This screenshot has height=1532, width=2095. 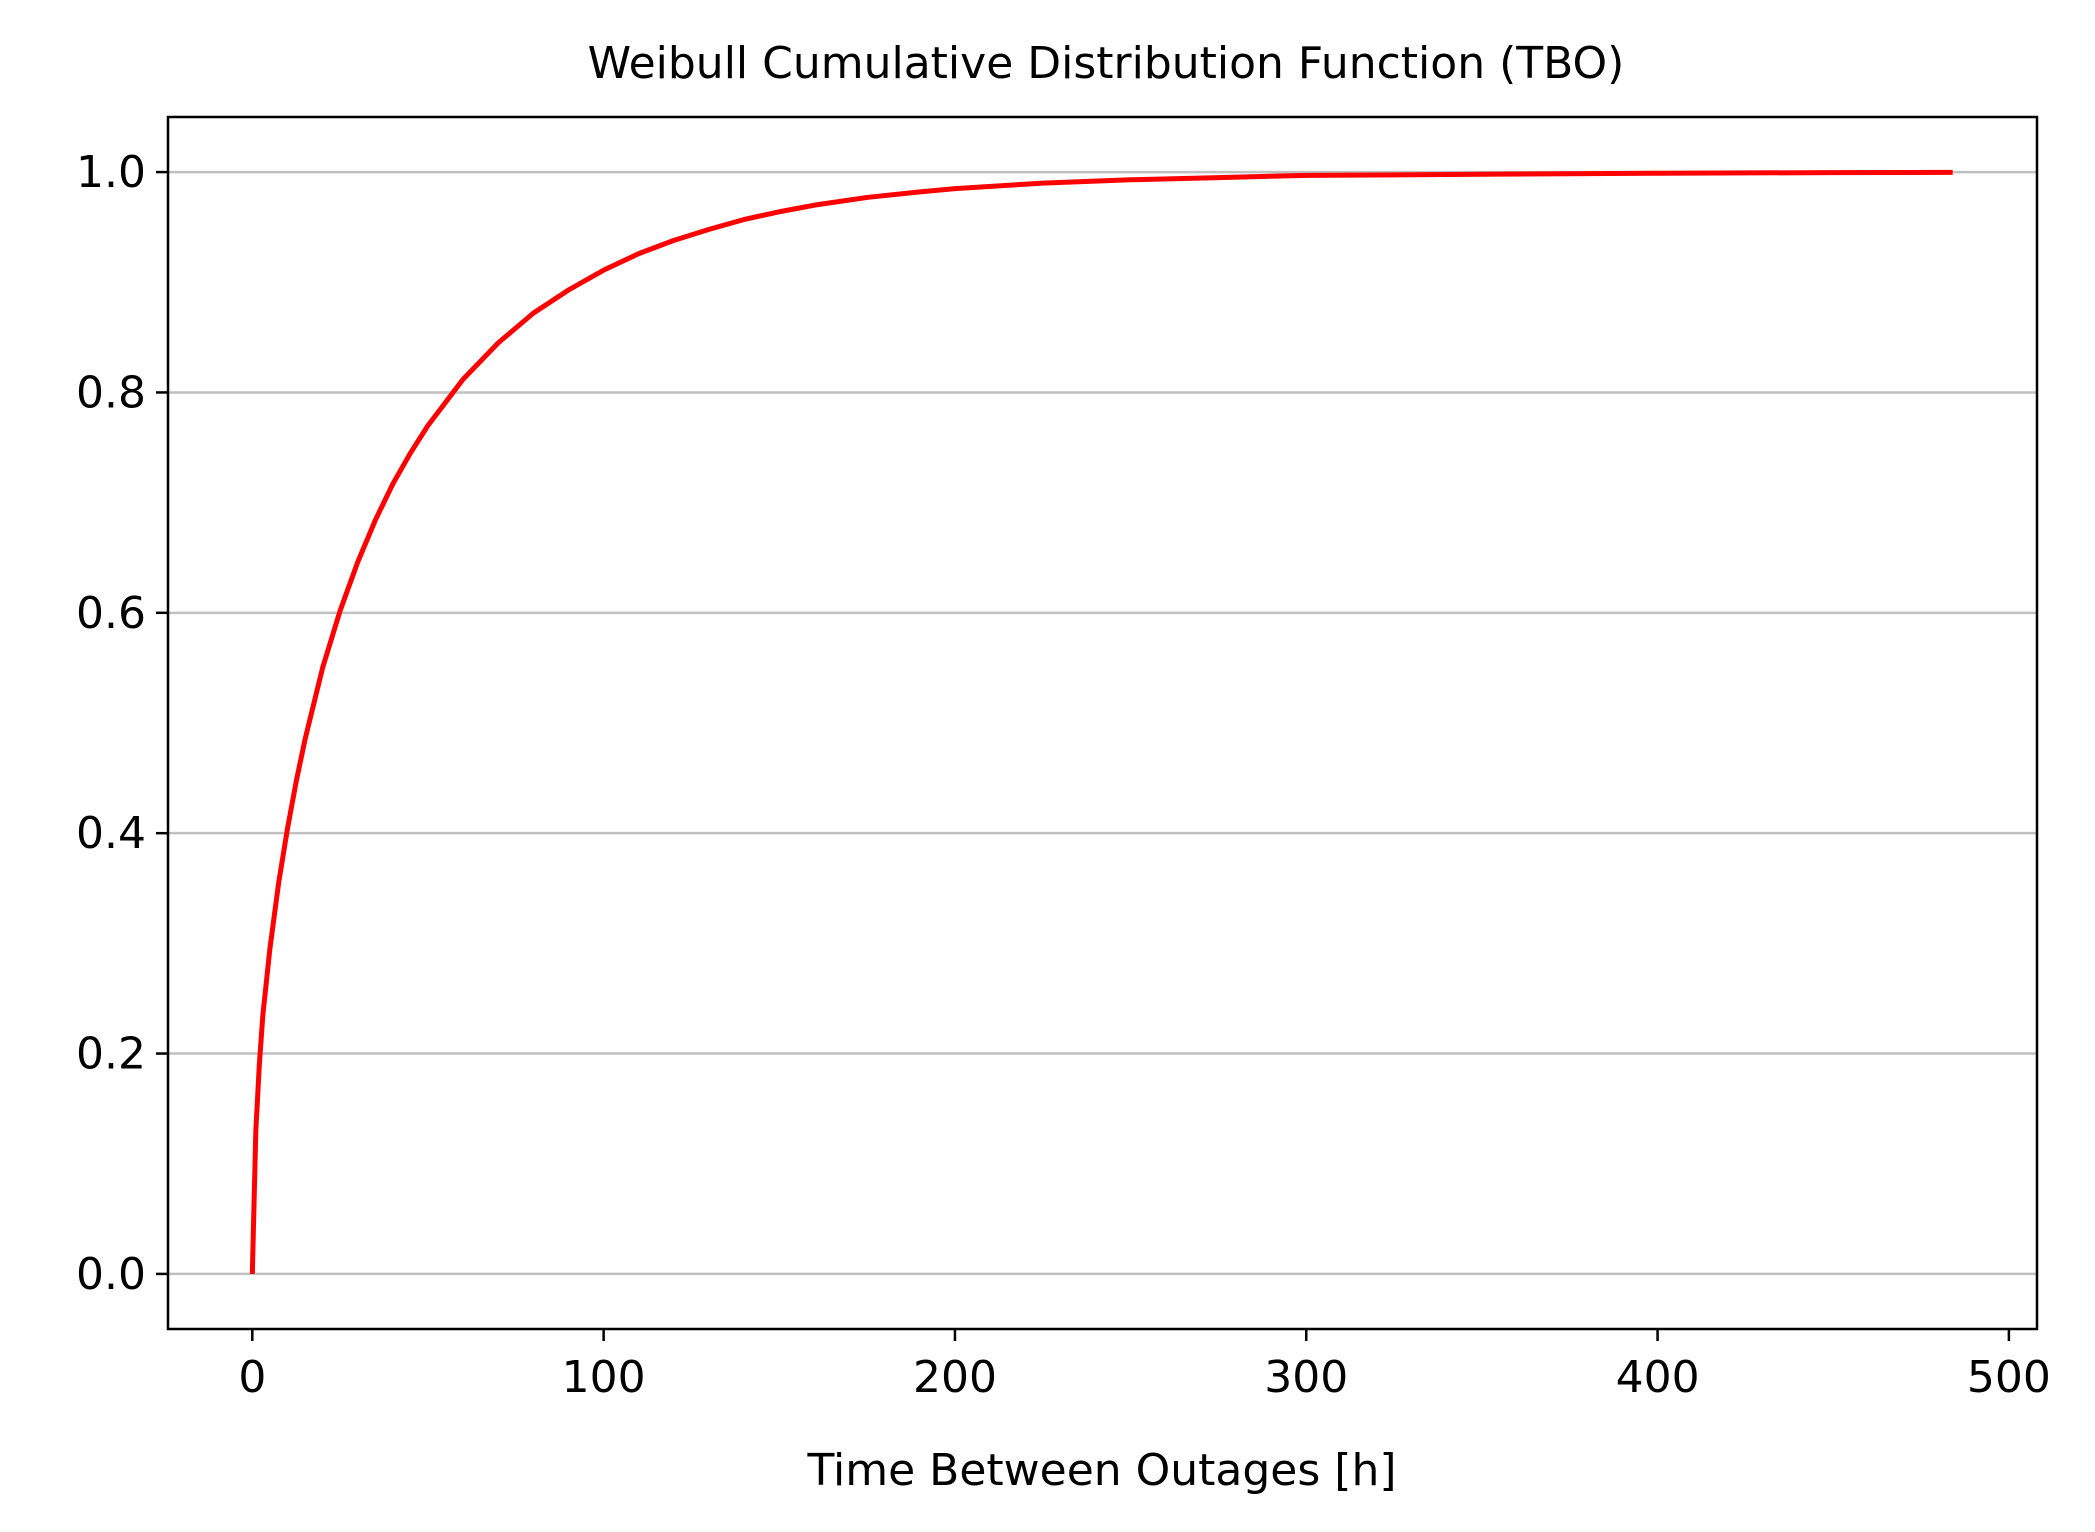 I want to click on y-tick-label: 1.0, so click(x=111, y=172).